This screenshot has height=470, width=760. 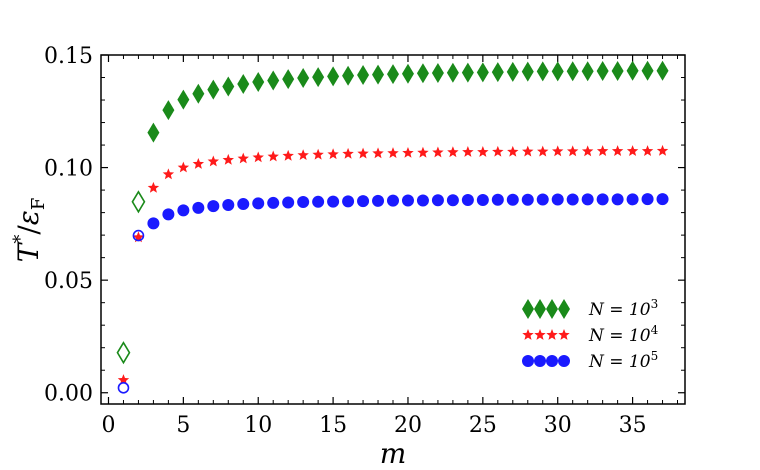 I want to click on legend: N = 103 N = 104 N = 105, so click(x=590, y=334).